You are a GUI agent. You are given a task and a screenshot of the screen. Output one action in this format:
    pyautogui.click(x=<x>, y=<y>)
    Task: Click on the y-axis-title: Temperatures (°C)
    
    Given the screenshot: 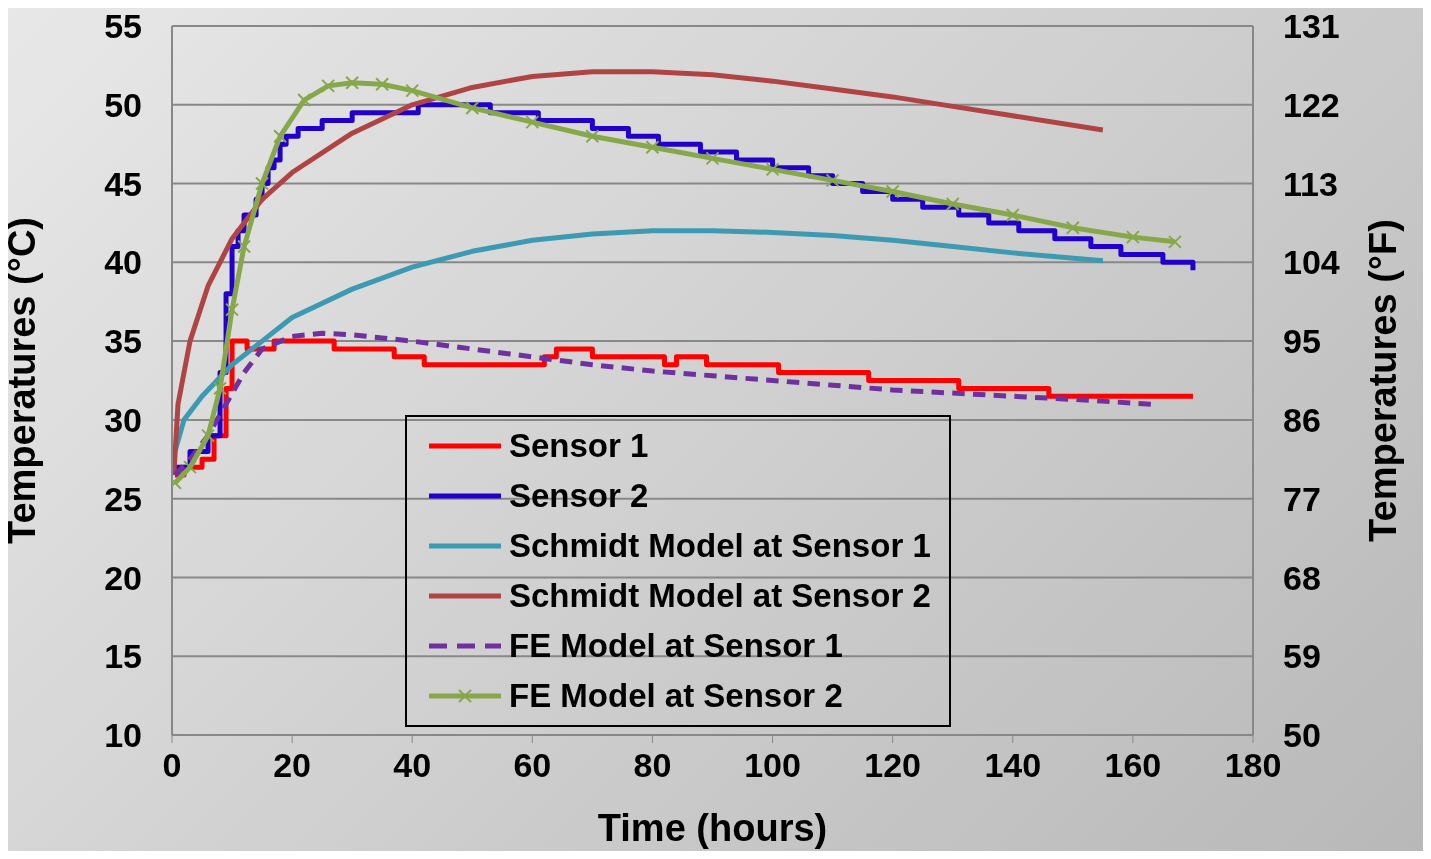 What is the action you would take?
    pyautogui.click(x=22, y=380)
    